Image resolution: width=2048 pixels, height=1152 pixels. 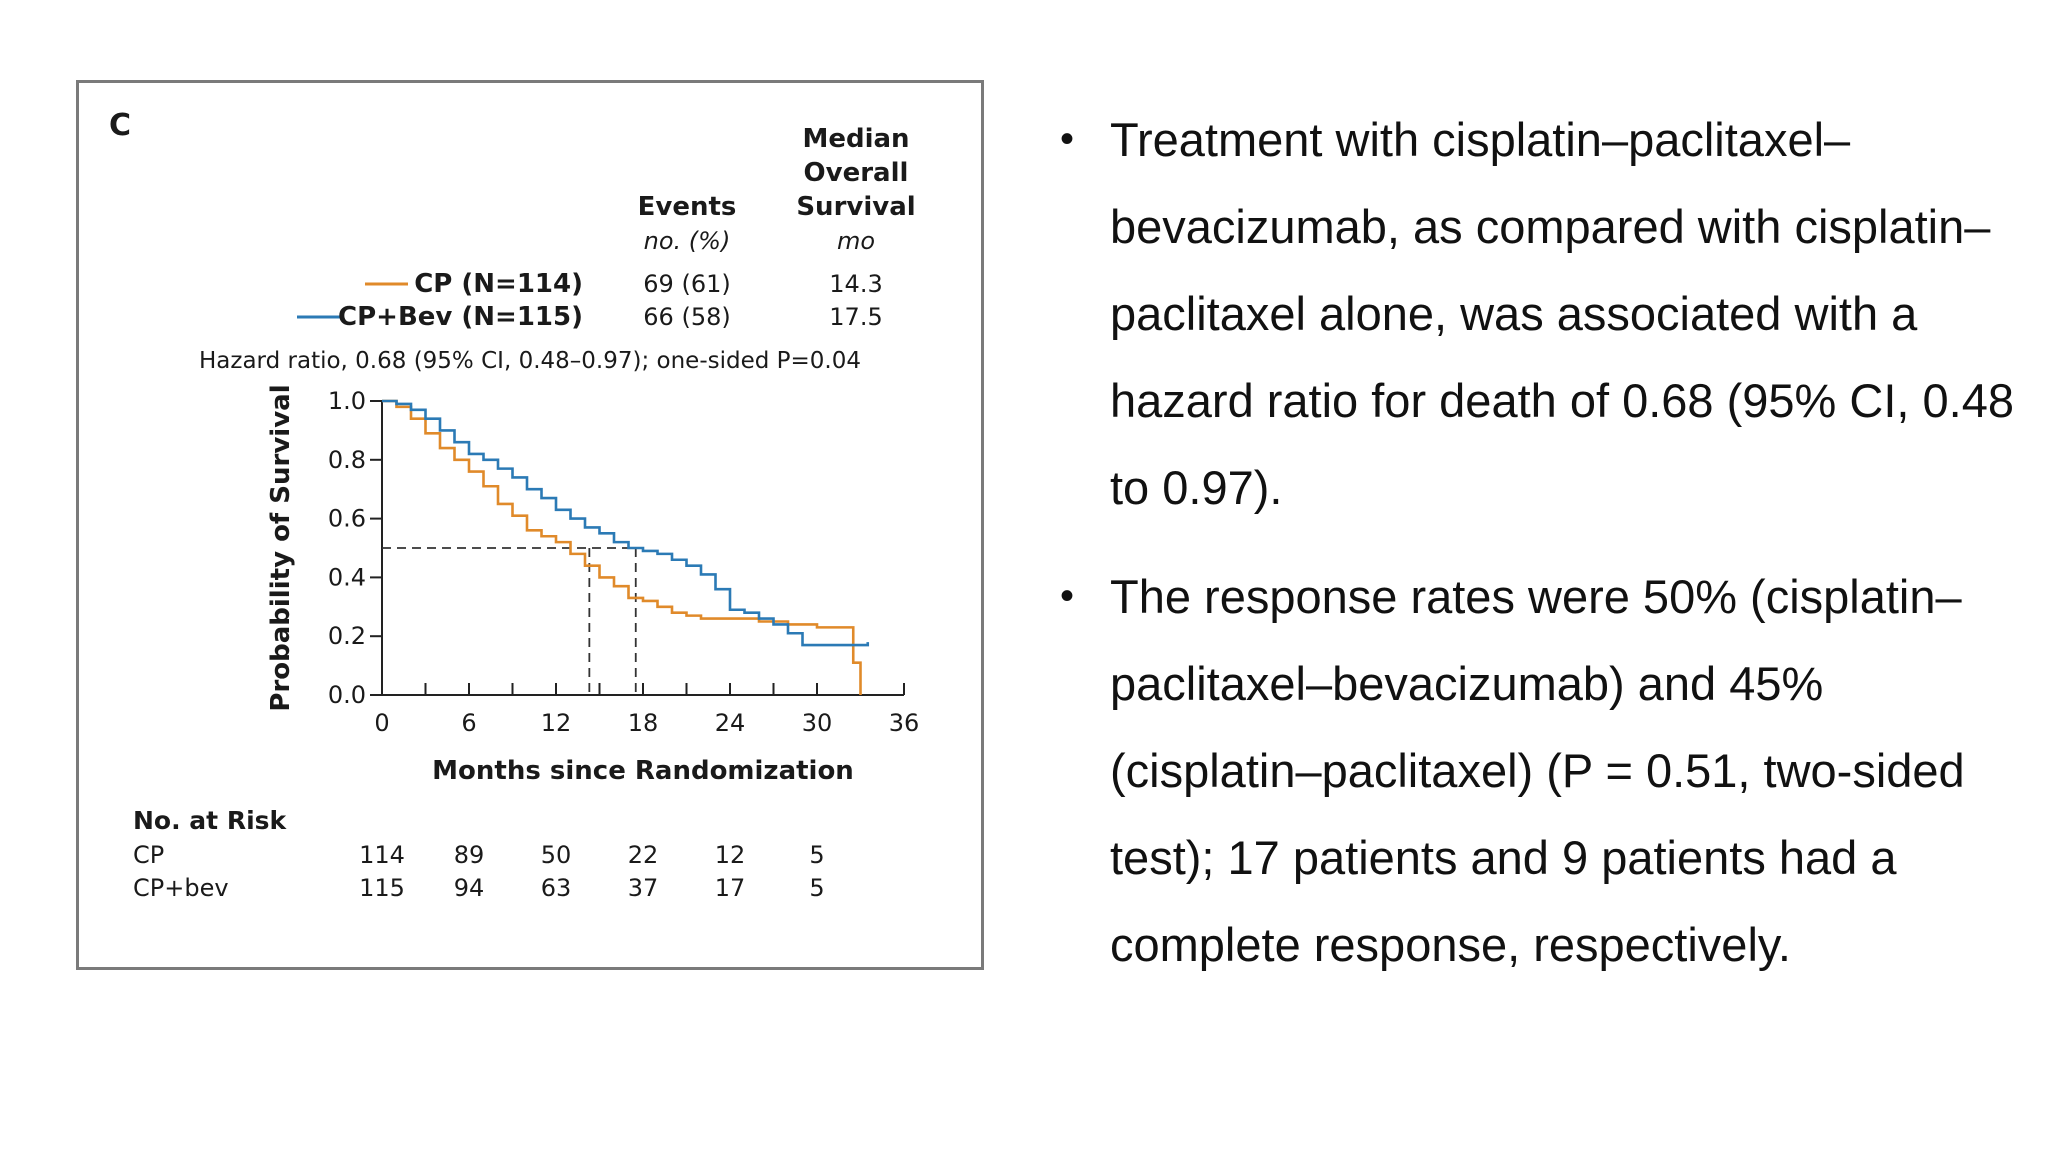 What do you see at coordinates (904, 723) in the screenshot?
I see `x-tick-label: 36` at bounding box center [904, 723].